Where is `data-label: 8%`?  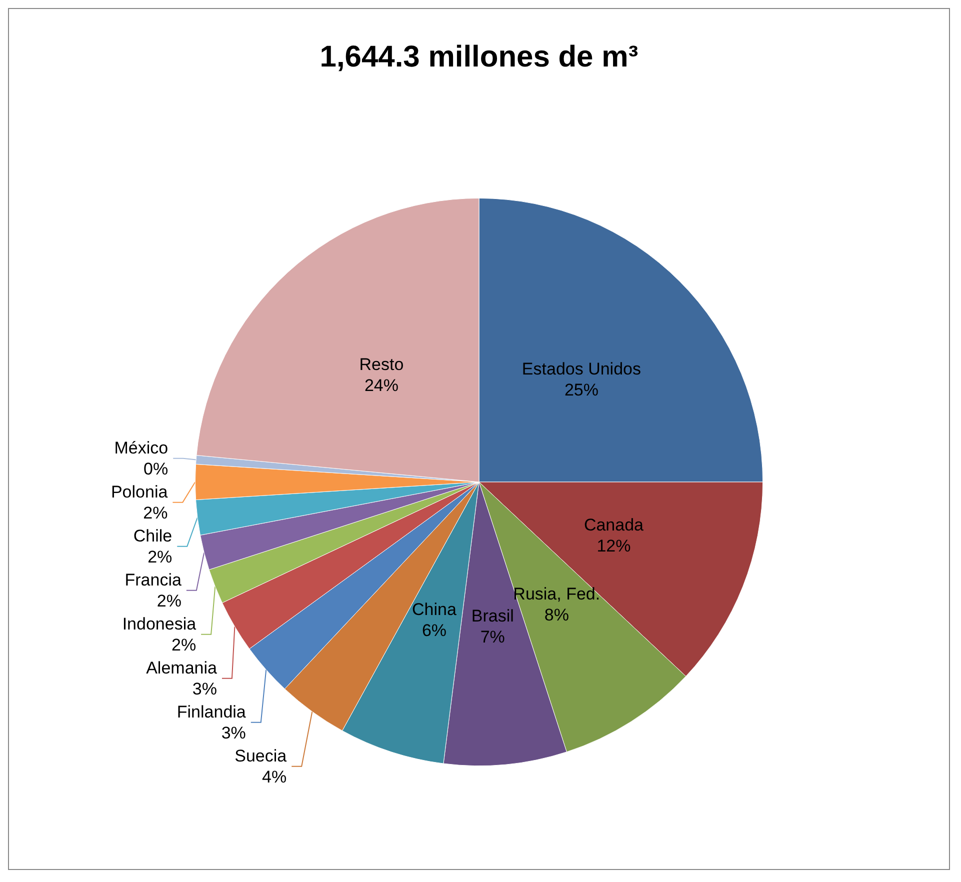
data-label: 8% is located at coordinates (556, 614).